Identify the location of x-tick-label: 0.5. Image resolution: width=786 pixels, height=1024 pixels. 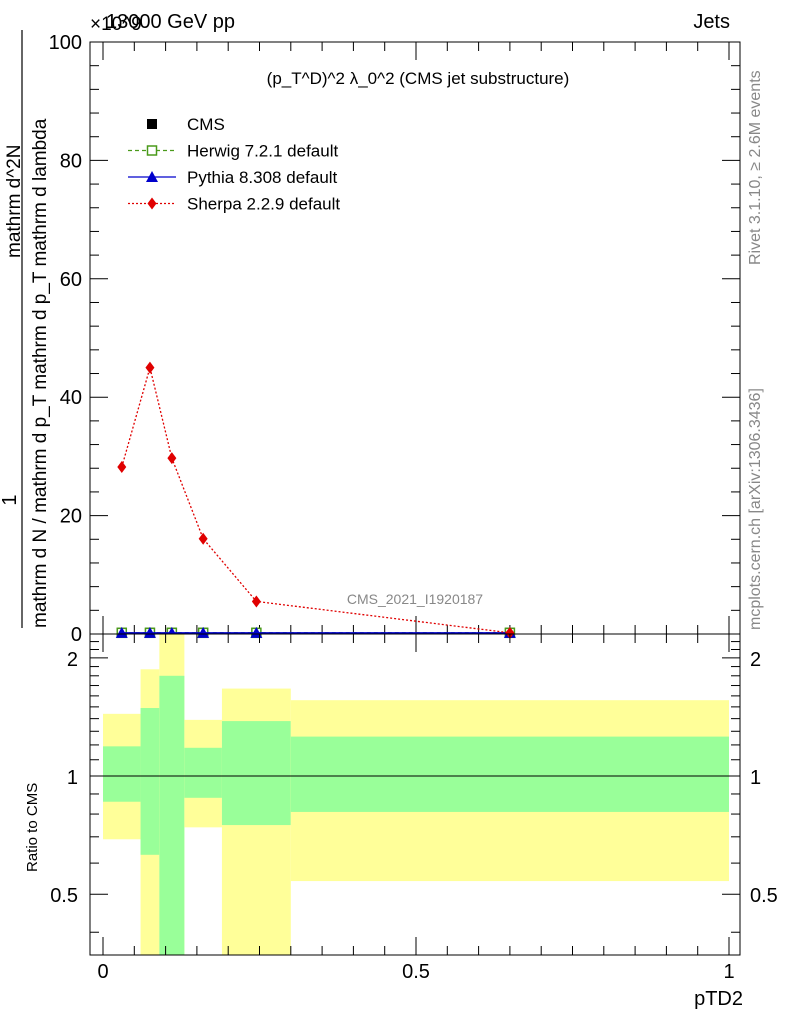
(416, 972).